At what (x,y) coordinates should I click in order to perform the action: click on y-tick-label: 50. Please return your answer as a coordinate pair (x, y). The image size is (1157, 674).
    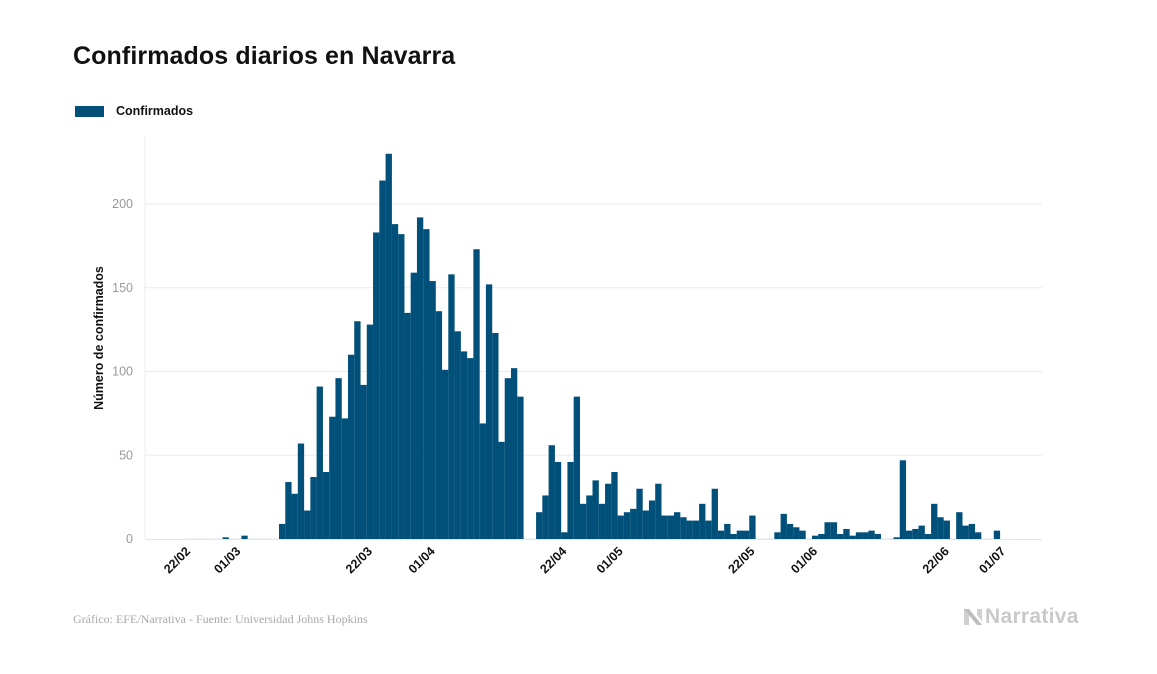
    Looking at the image, I should click on (126, 455).